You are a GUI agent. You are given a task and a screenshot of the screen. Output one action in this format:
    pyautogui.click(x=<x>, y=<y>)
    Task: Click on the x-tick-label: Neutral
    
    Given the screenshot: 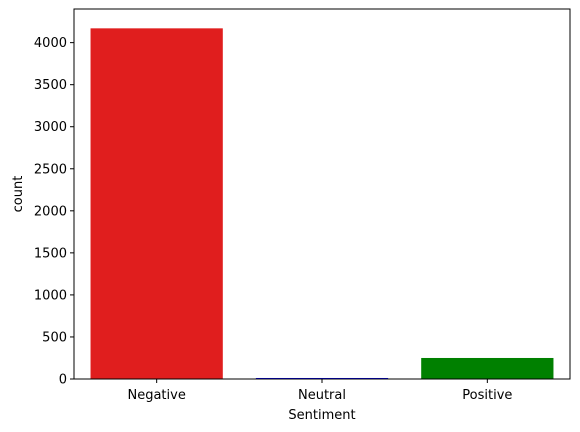 What is the action you would take?
    pyautogui.click(x=322, y=395)
    